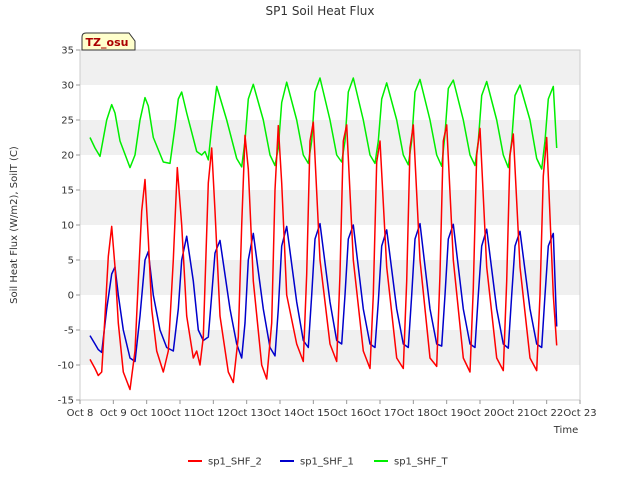 The height and width of the screenshot is (480, 640). What do you see at coordinates (67, 121) in the screenshot?
I see `y-tick-label: 25` at bounding box center [67, 121].